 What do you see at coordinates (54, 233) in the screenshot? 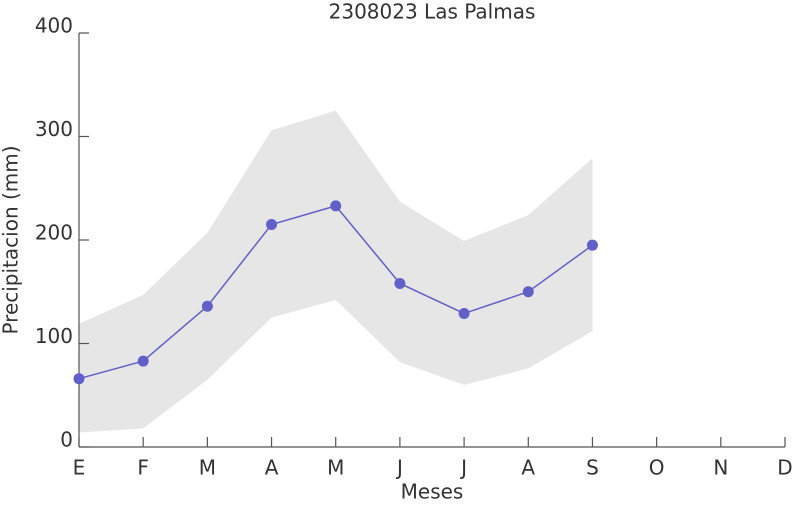
I see `y-tick-label: 200` at bounding box center [54, 233].